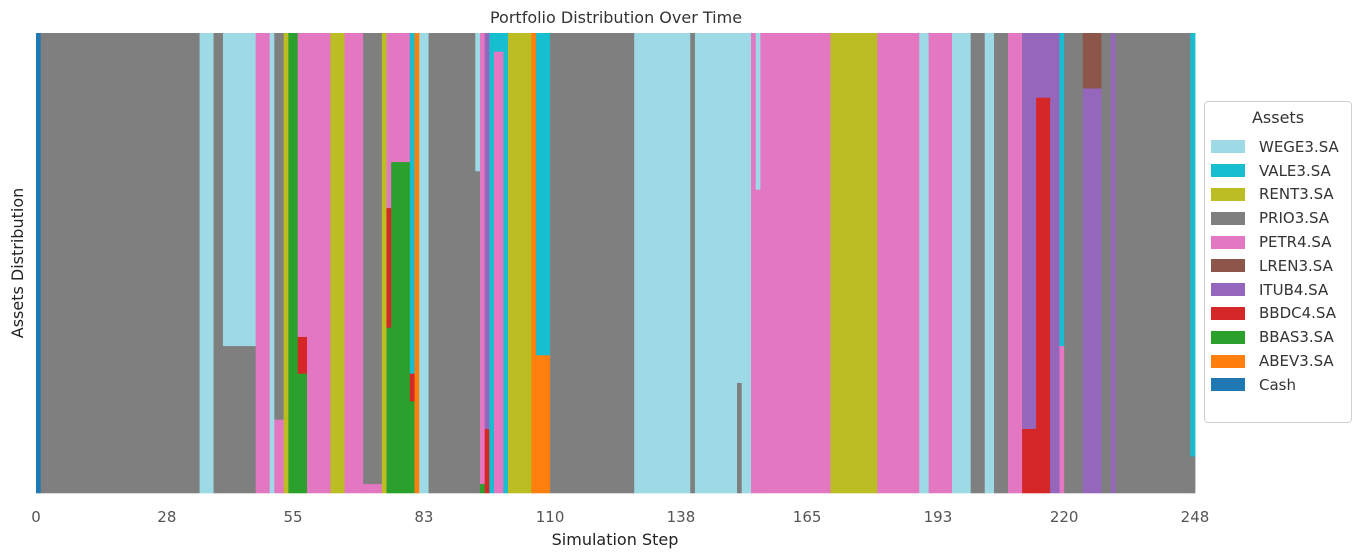  I want to click on y-axis-label: Assets Distribution, so click(17, 263).